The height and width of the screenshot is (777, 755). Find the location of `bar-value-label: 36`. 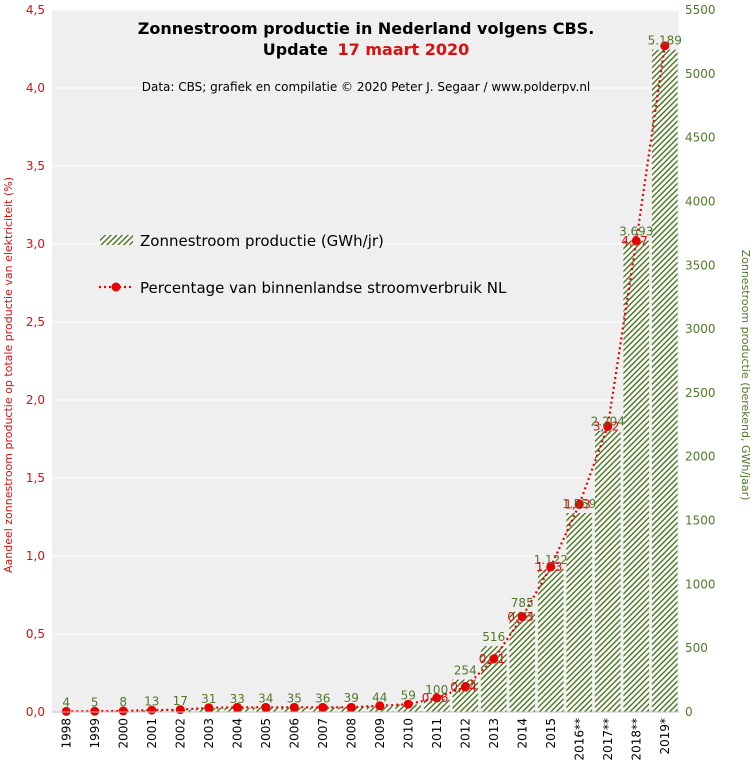

bar-value-label: 36 is located at coordinates (322, 698).